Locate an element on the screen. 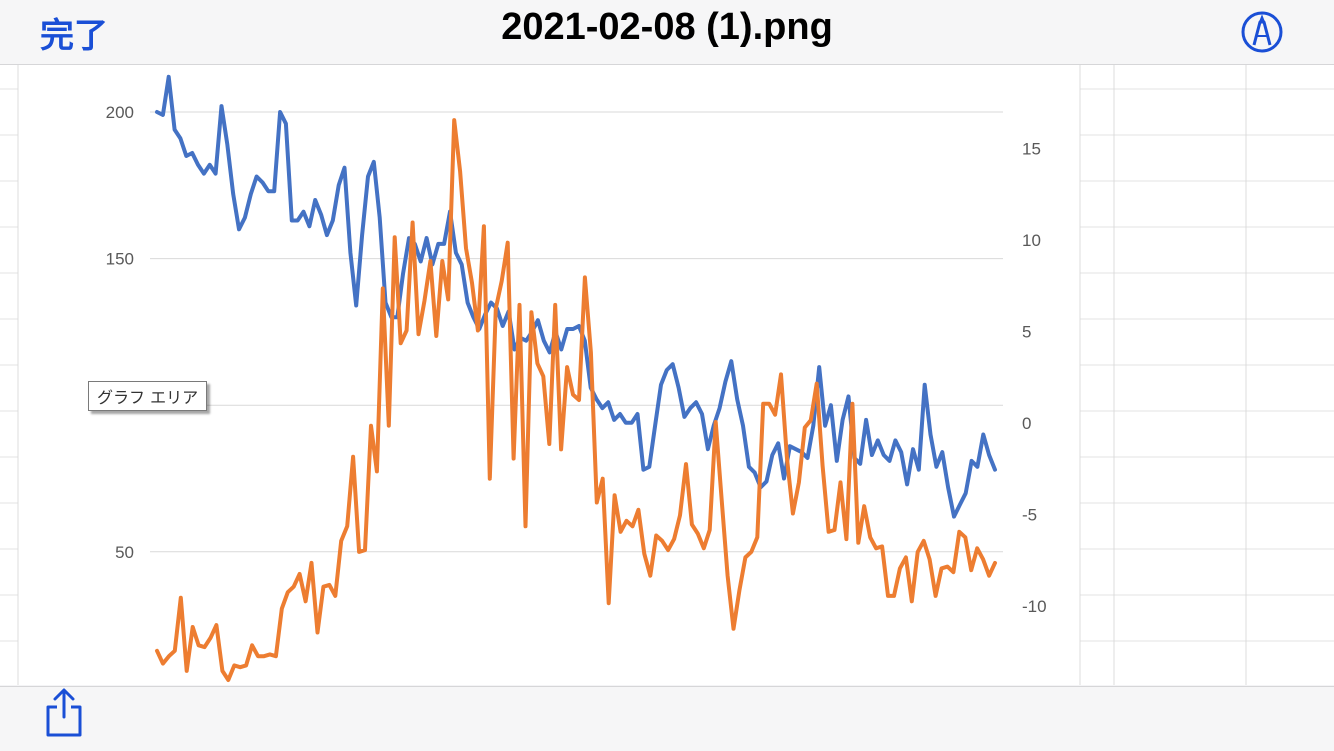 The width and height of the screenshot is (1334, 751). markup-pen-icon is located at coordinates (1262, 32).